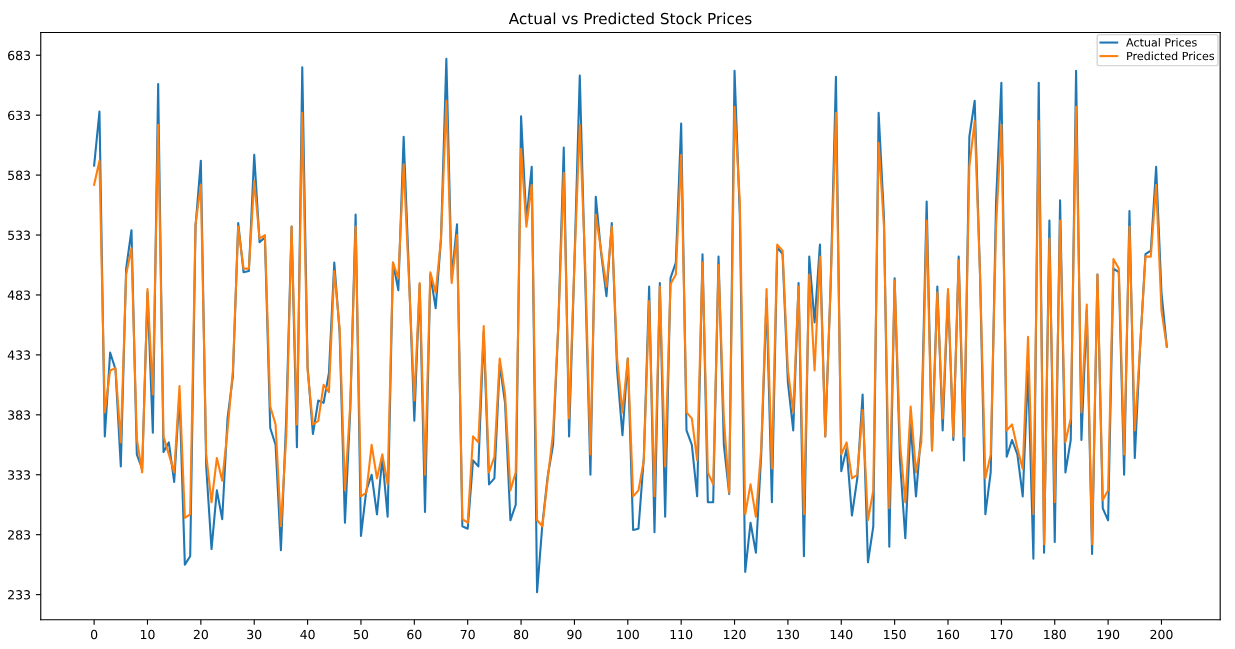 This screenshot has width=1235, height=649. I want to click on x-tick-label: 70, so click(467, 634).